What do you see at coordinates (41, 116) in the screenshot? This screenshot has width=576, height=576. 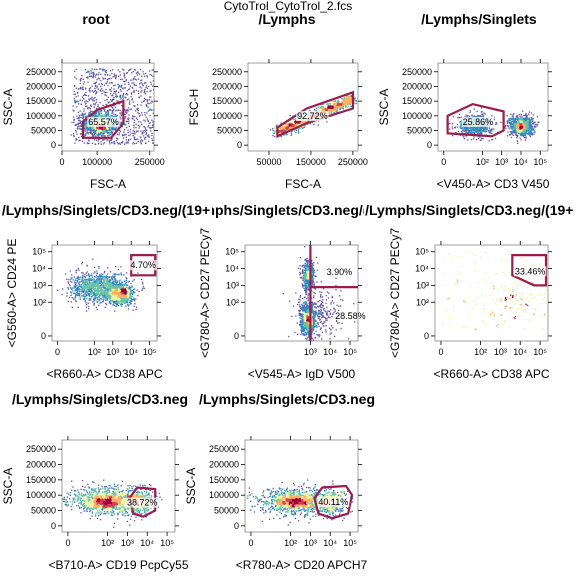 I see `y-tick-label: 100000` at bounding box center [41, 116].